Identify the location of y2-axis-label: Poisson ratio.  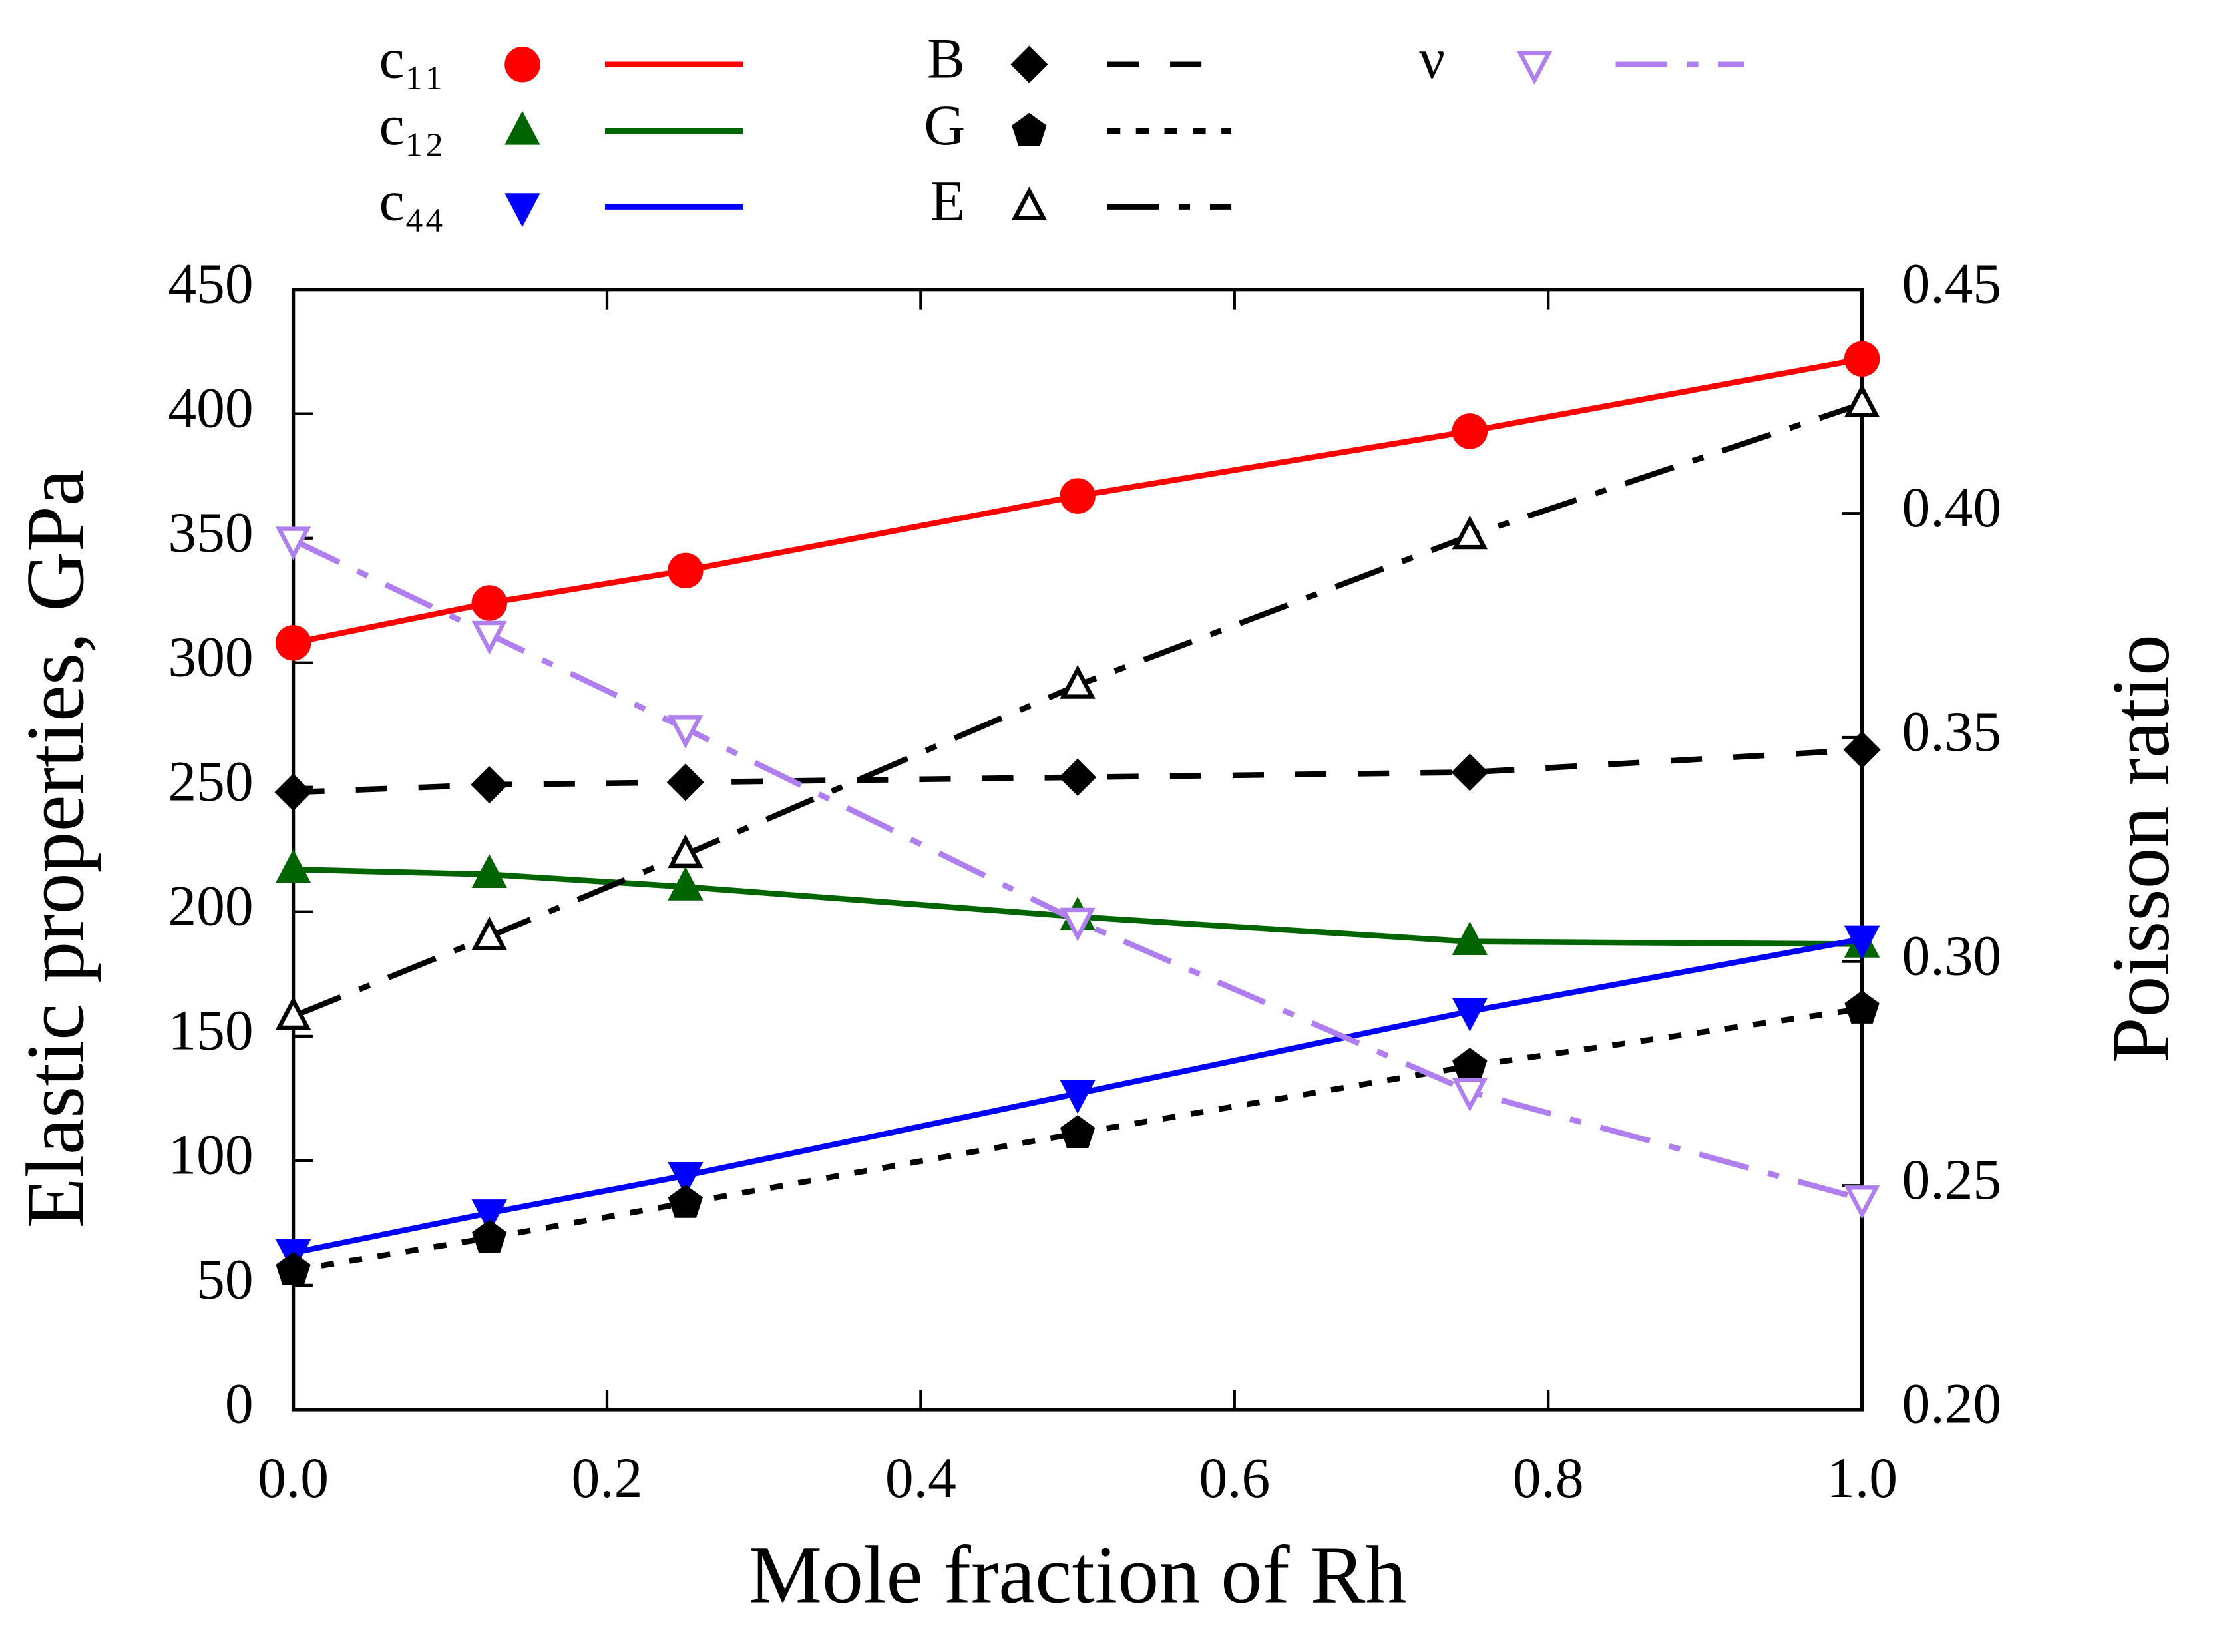
(2140, 849).